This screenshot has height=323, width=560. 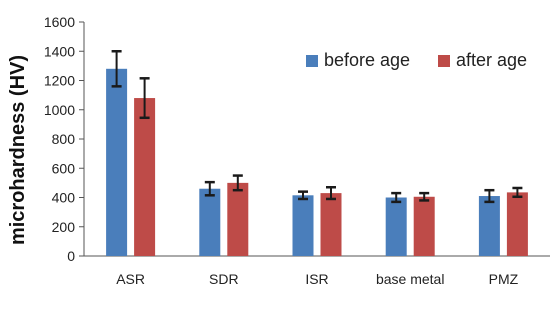 I want to click on y-axis-title: microhardness (HV), so click(x=18, y=150).